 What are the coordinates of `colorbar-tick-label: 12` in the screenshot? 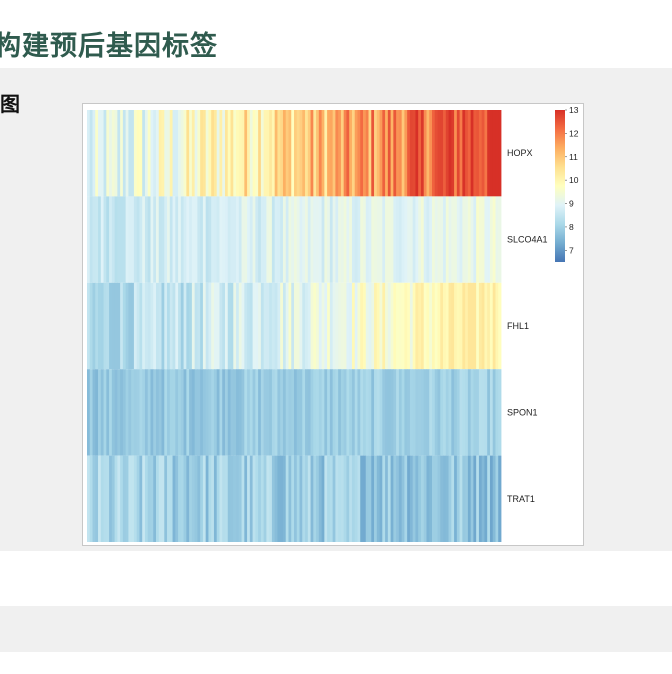 It's located at (574, 133).